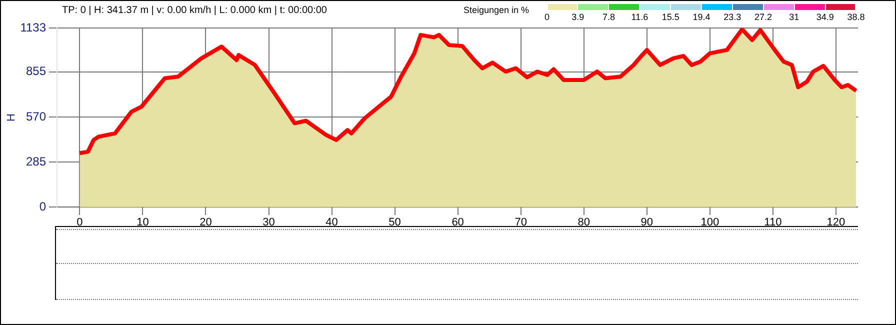 The height and width of the screenshot is (325, 896). What do you see at coordinates (42, 206) in the screenshot?
I see `y-tick-label: 0` at bounding box center [42, 206].